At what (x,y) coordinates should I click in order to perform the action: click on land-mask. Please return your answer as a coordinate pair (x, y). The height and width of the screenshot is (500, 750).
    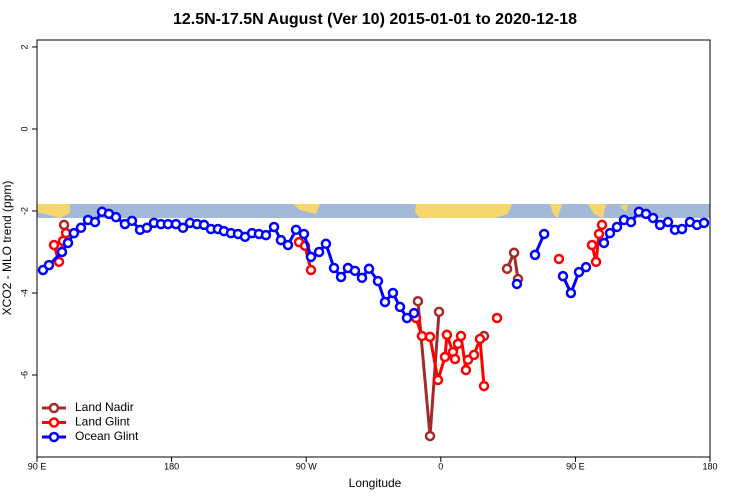
    Looking at the image, I should click on (373, 211).